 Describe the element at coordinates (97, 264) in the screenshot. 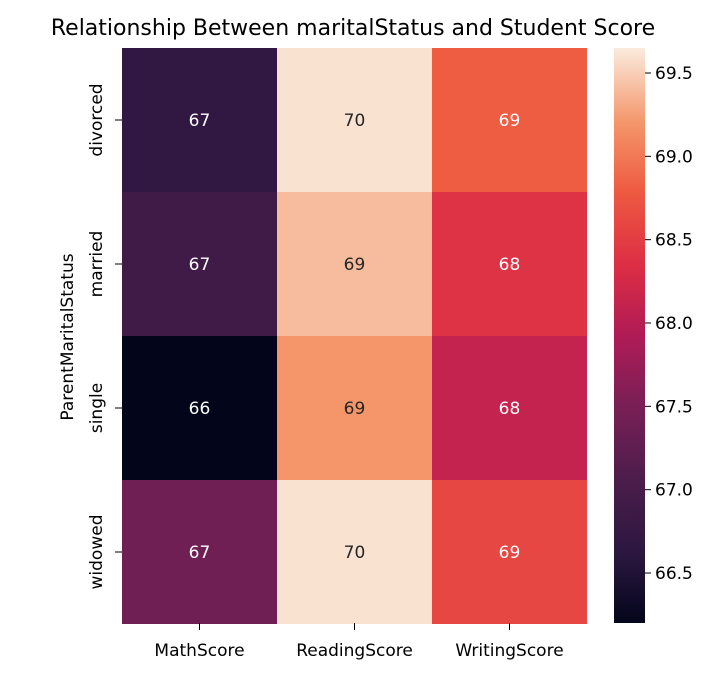

I see `y-tick-label: married` at that location.